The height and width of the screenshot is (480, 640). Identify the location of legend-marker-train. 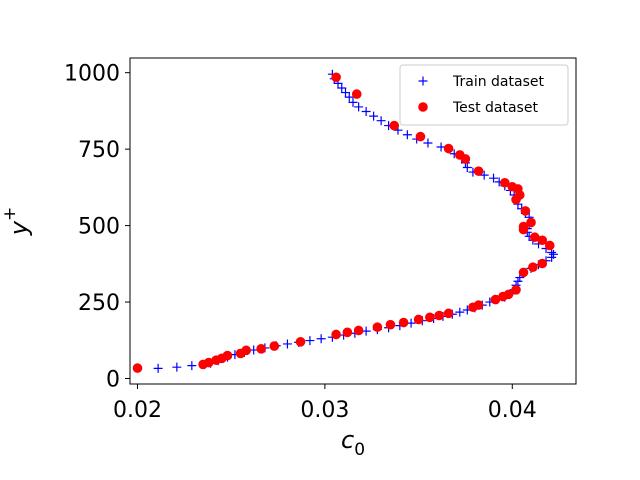
(423, 81).